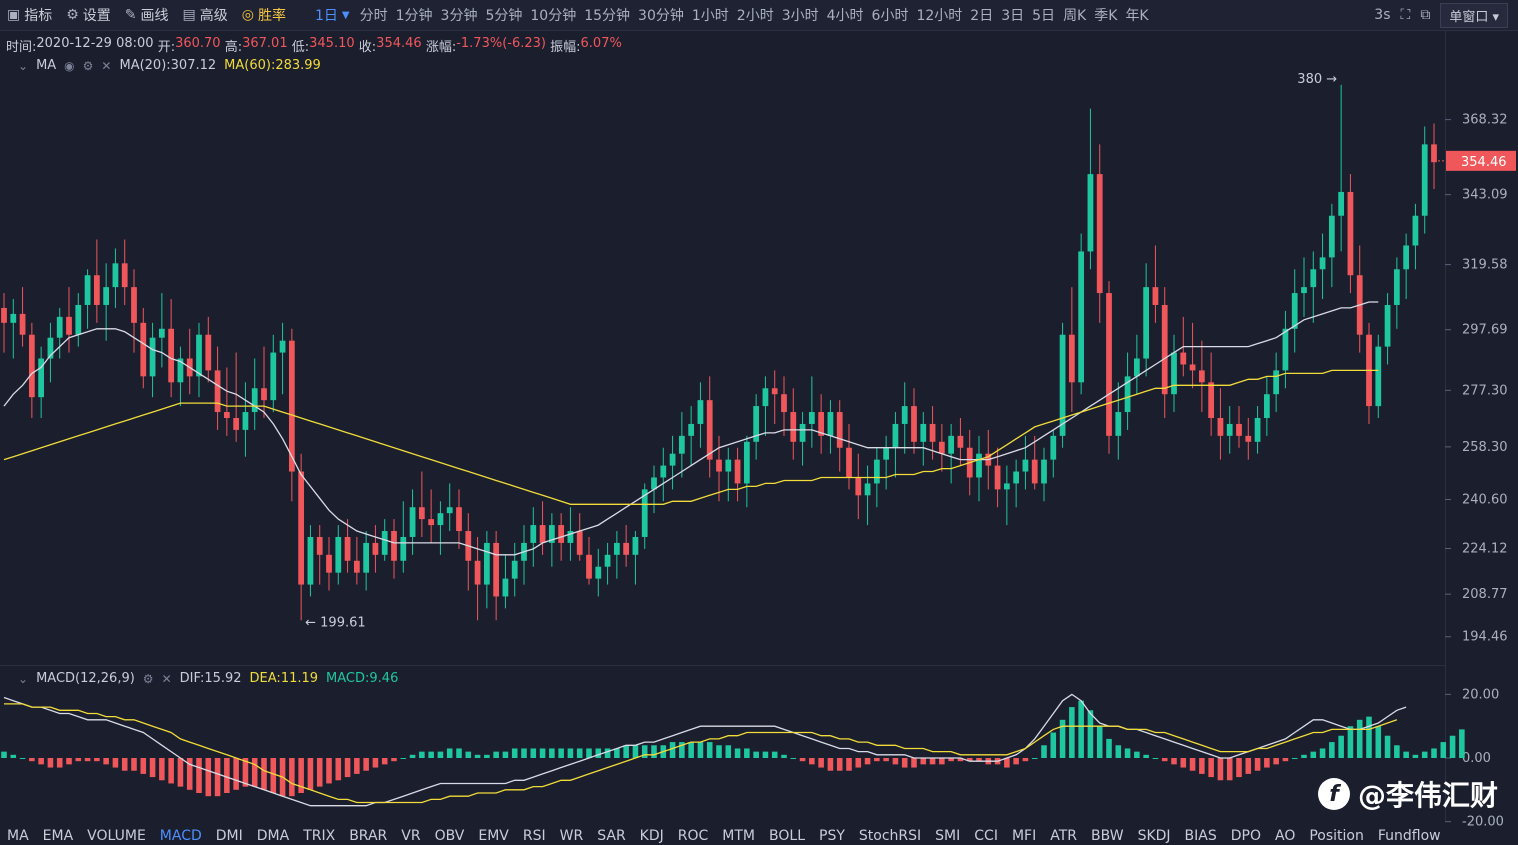 The height and width of the screenshot is (845, 1518). What do you see at coordinates (411, 835) in the screenshot?
I see `indicator-tab-vr: VR` at bounding box center [411, 835].